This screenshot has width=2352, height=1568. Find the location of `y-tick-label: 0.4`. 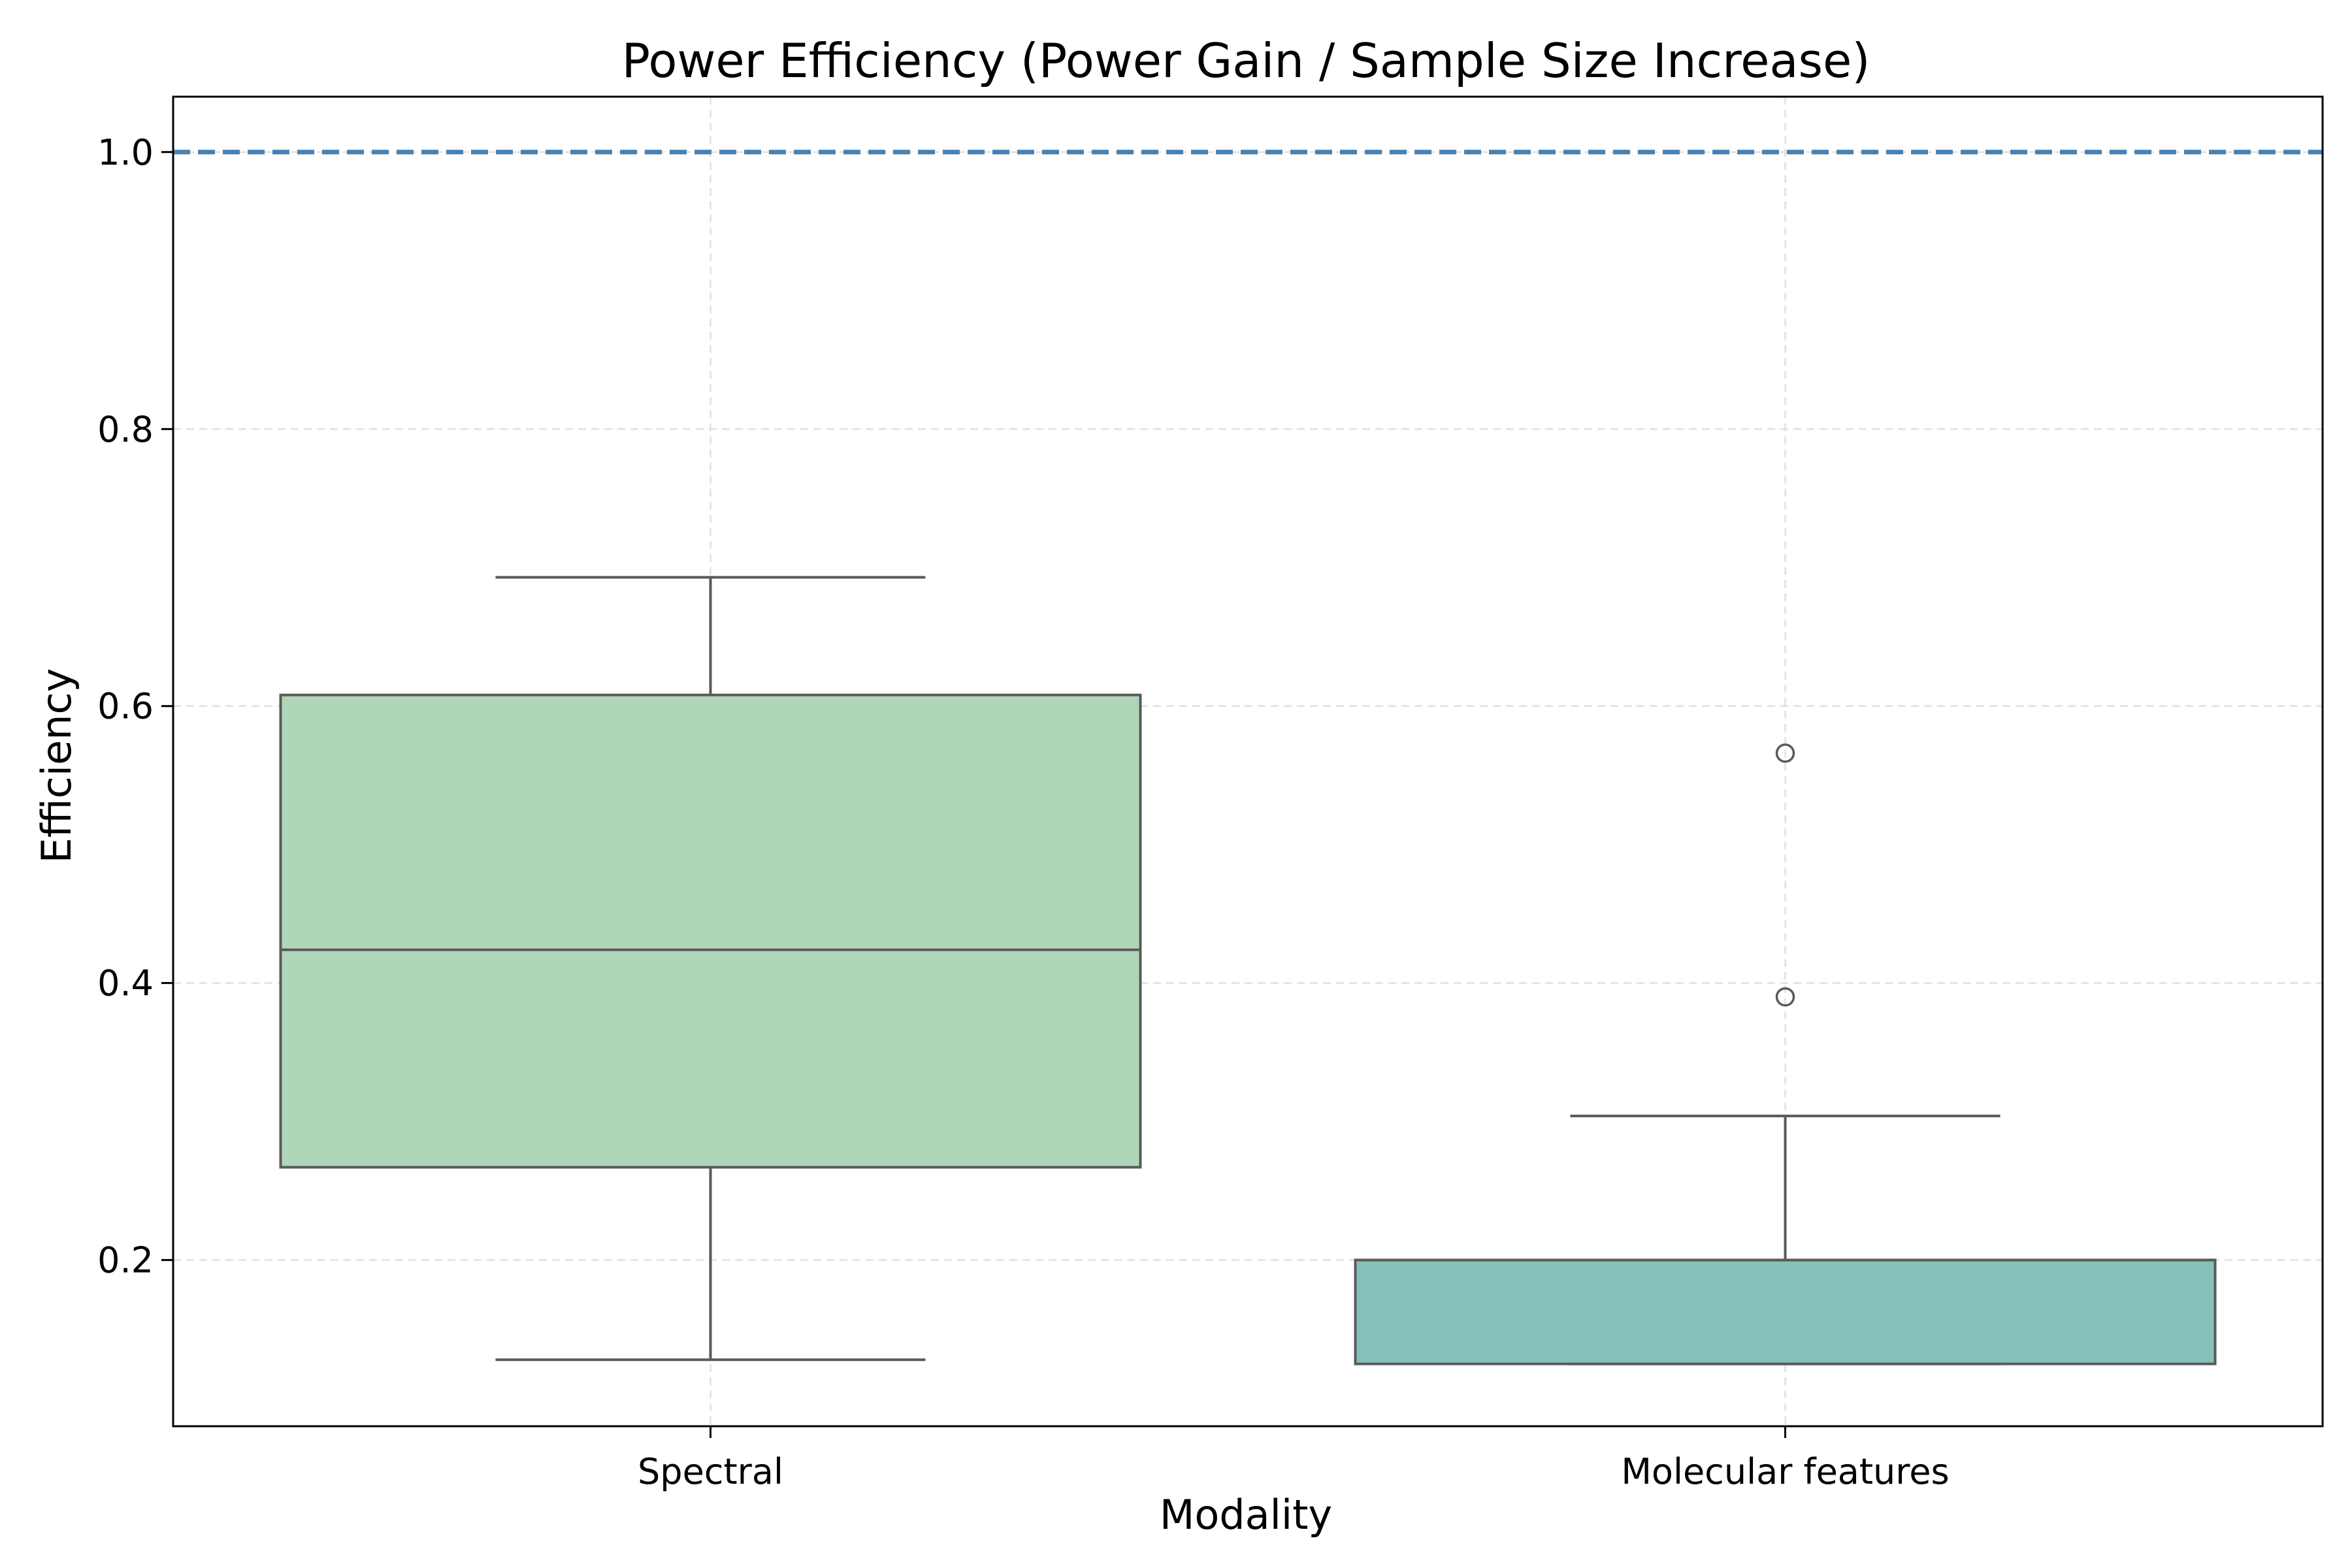

y-tick-label: 0.4 is located at coordinates (125, 983).